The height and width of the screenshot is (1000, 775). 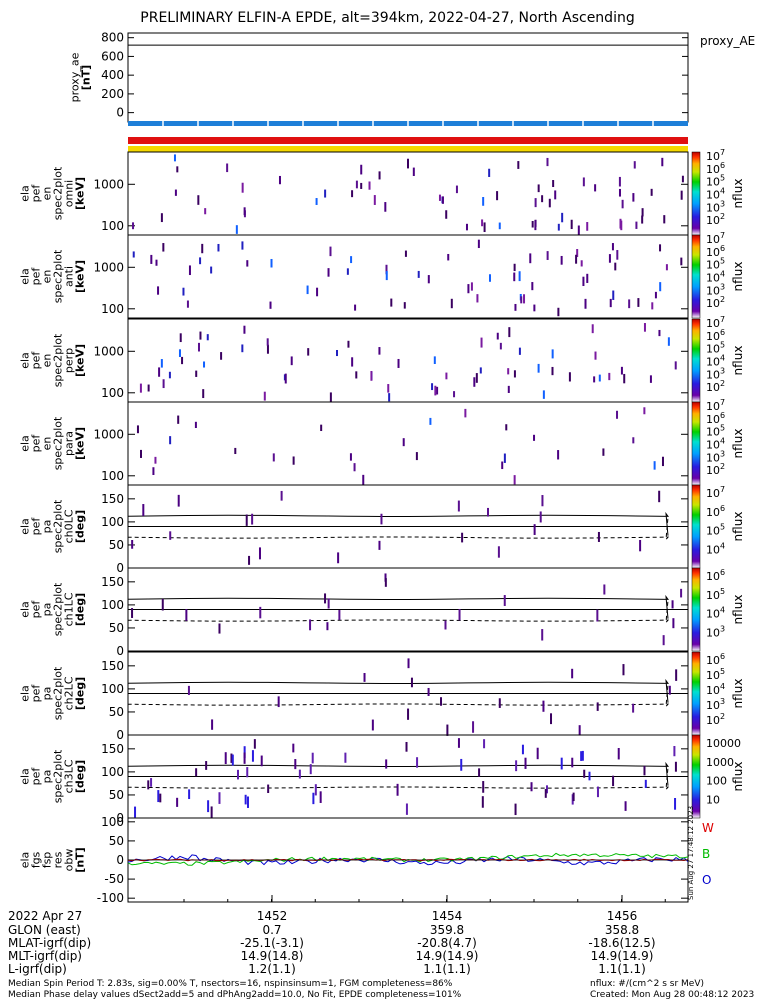 I want to click on ephemeris-name: GLON (east), so click(x=44, y=930).